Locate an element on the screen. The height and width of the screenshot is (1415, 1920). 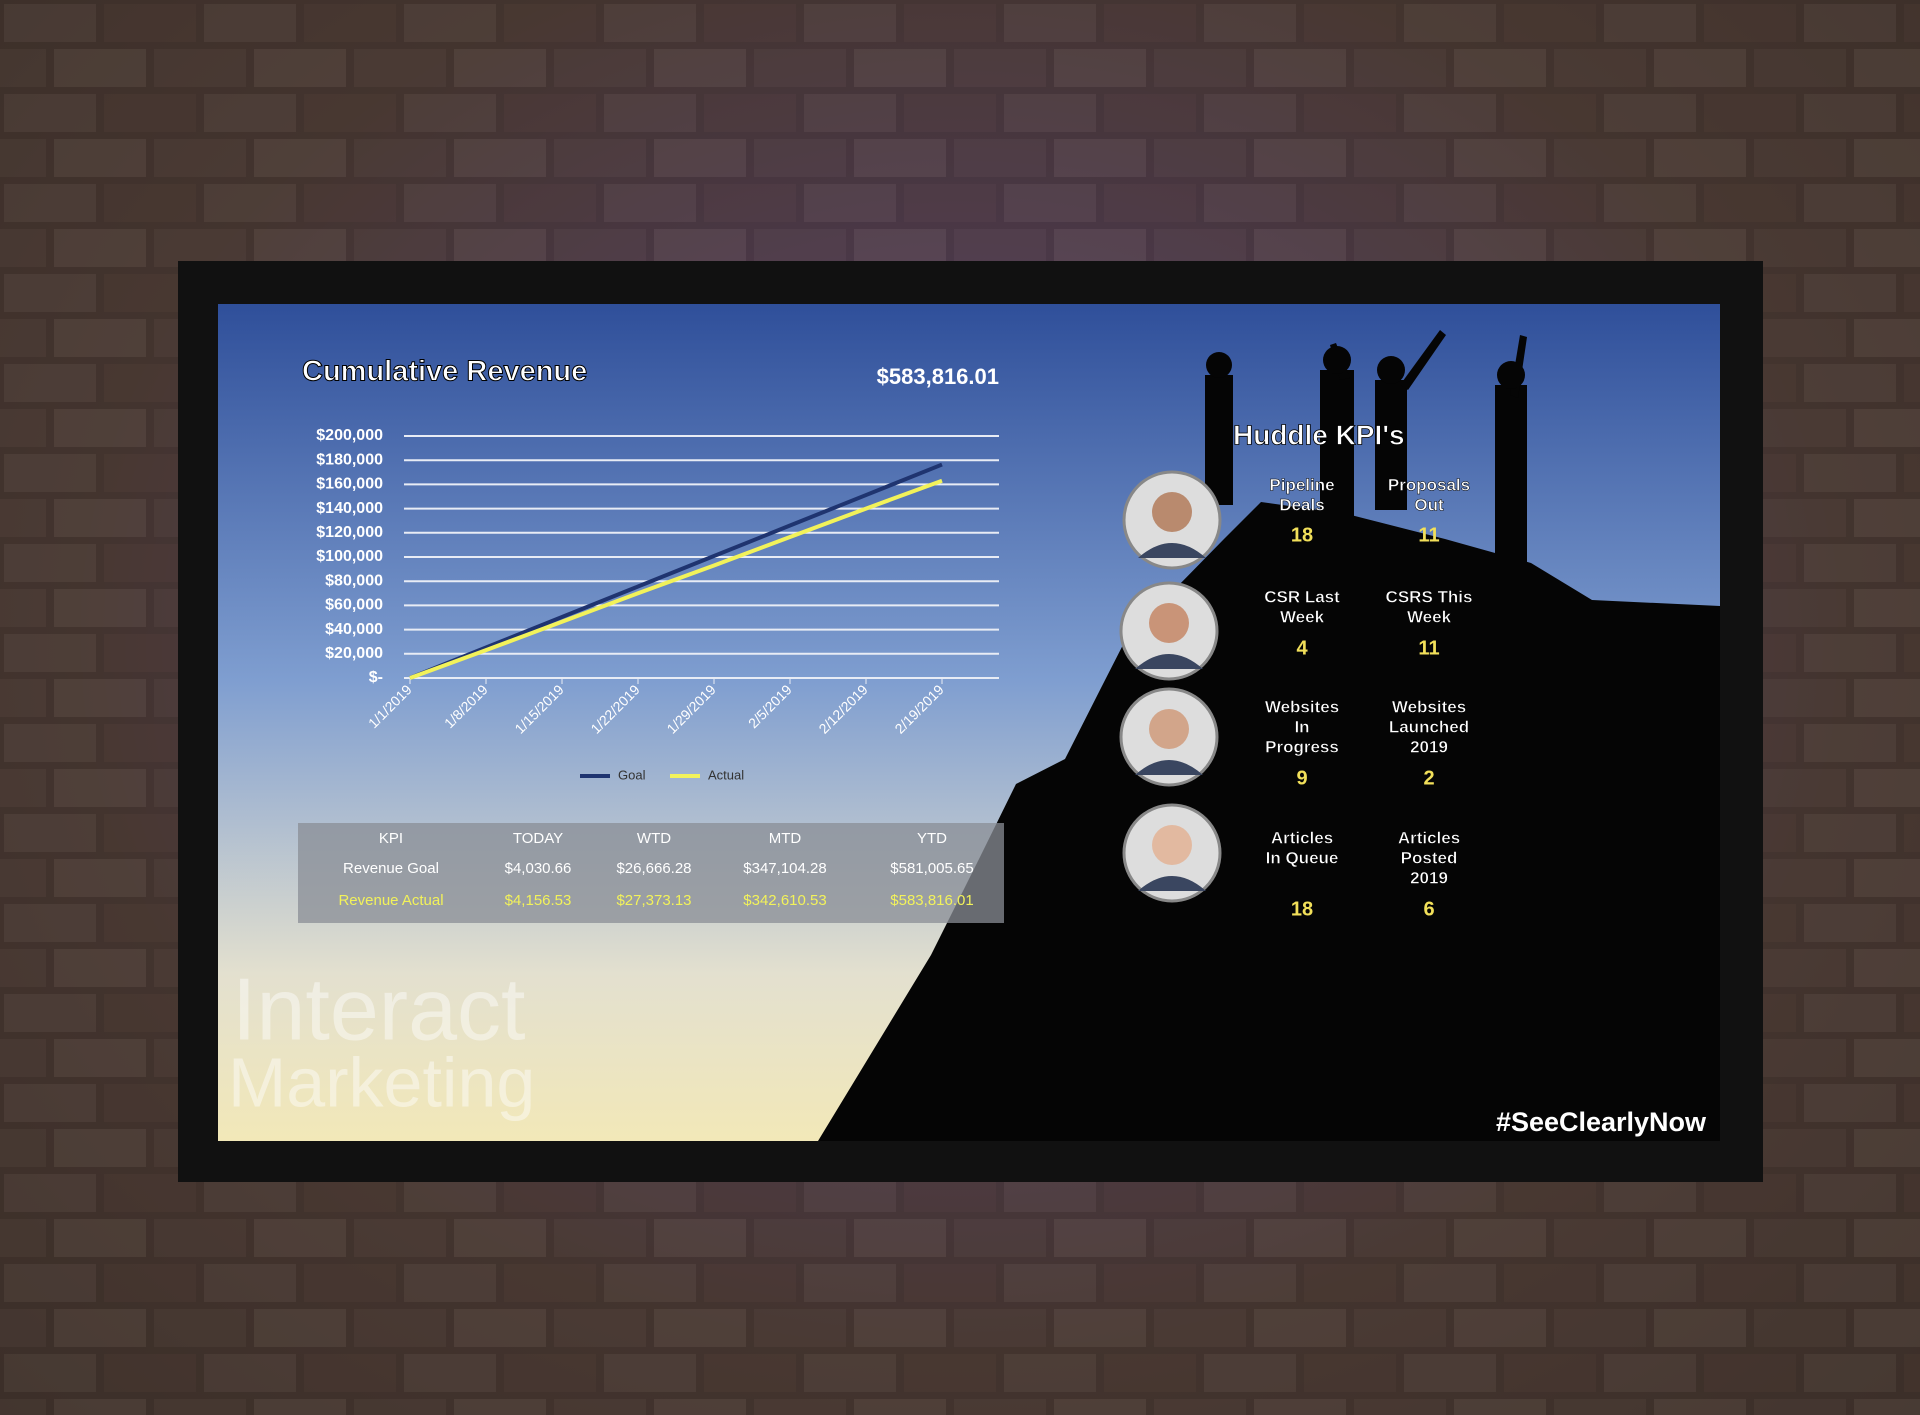
kpi-value: 4 is located at coordinates (1302, 648).